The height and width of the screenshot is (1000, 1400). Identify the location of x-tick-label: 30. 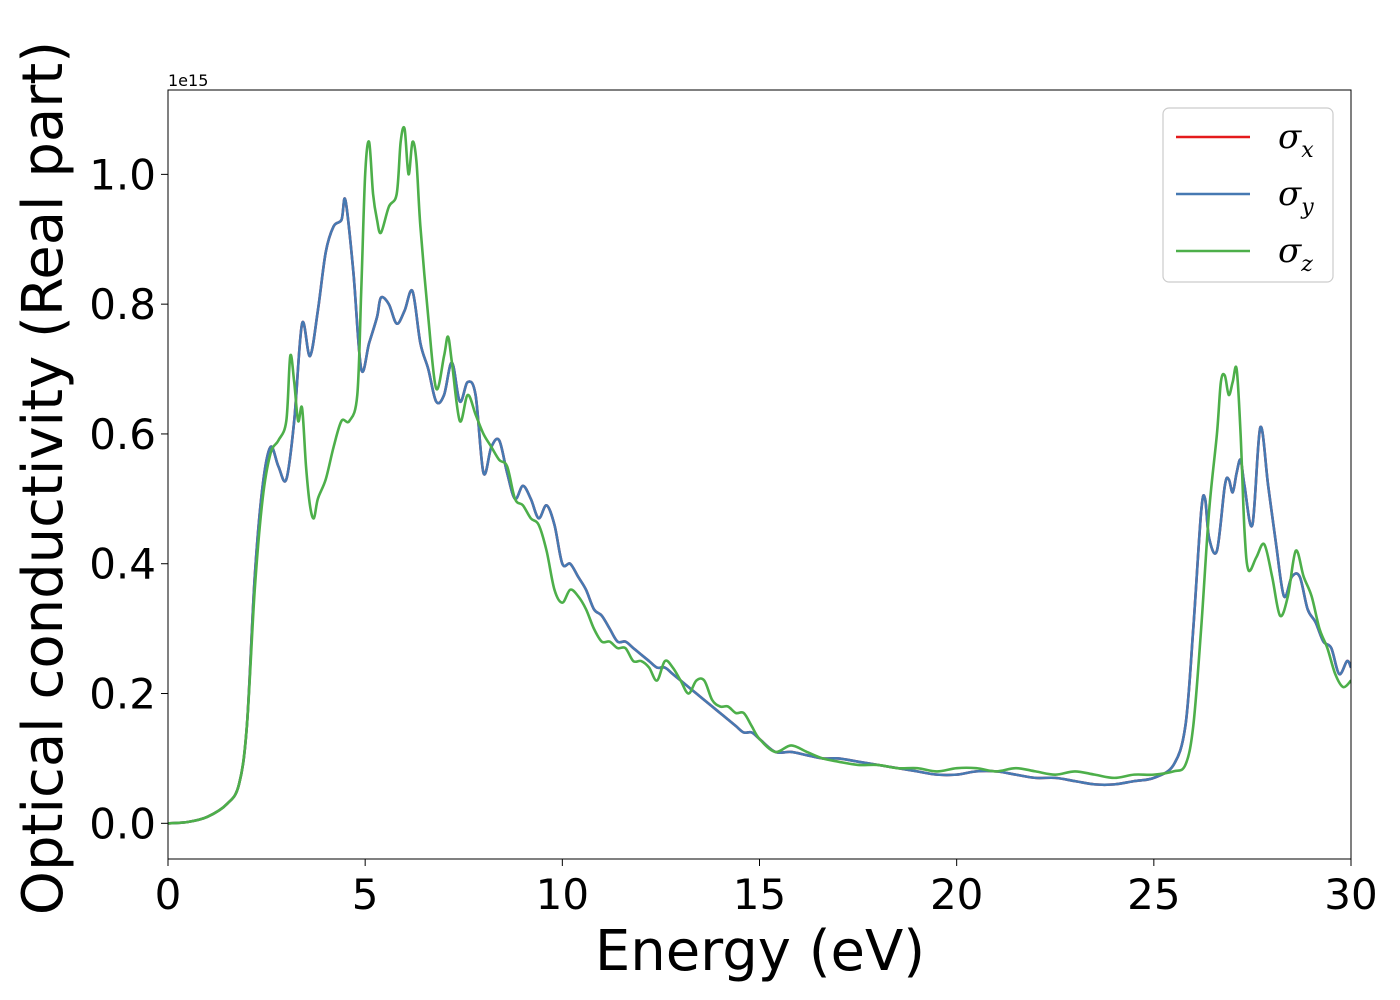
(1350, 894).